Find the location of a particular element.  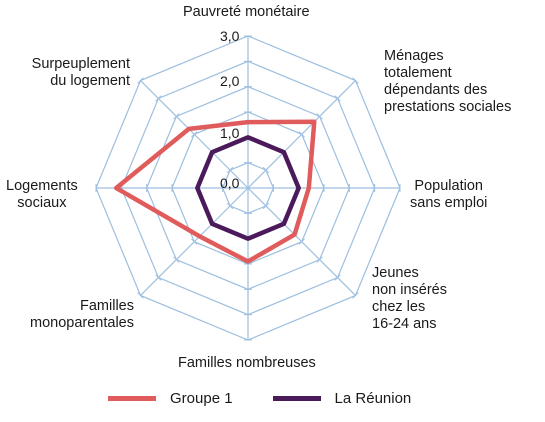

series-layer is located at coordinates (215, 191).